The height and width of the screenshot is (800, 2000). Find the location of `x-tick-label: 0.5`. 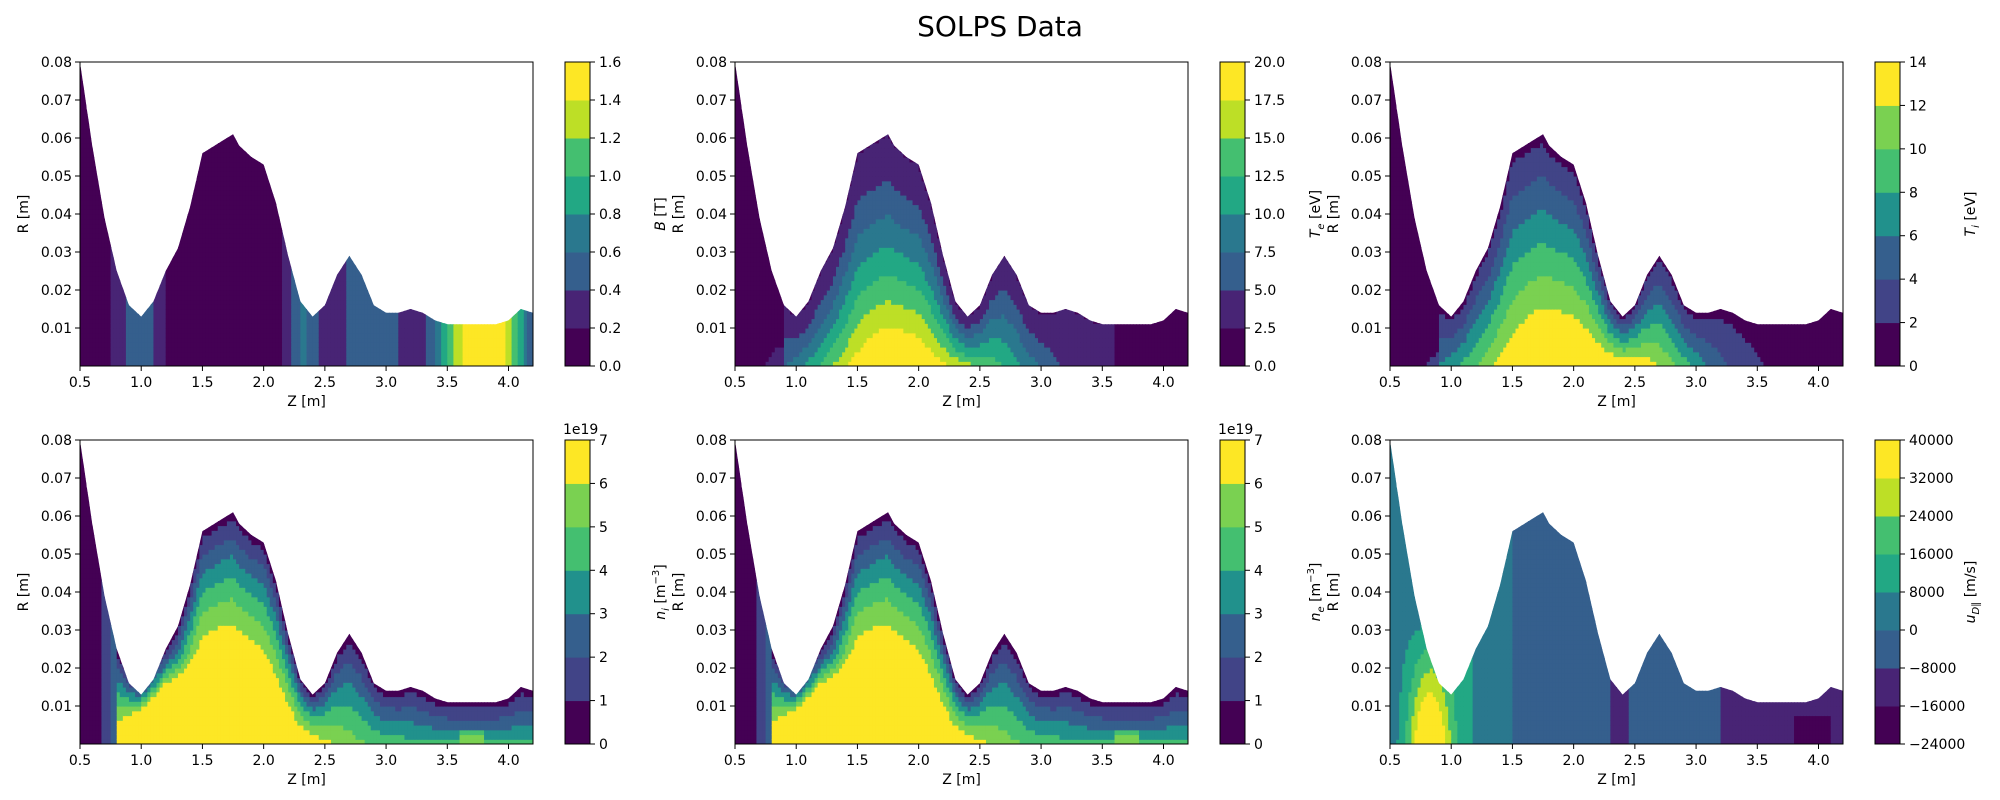

x-tick-label: 0.5 is located at coordinates (80, 383).